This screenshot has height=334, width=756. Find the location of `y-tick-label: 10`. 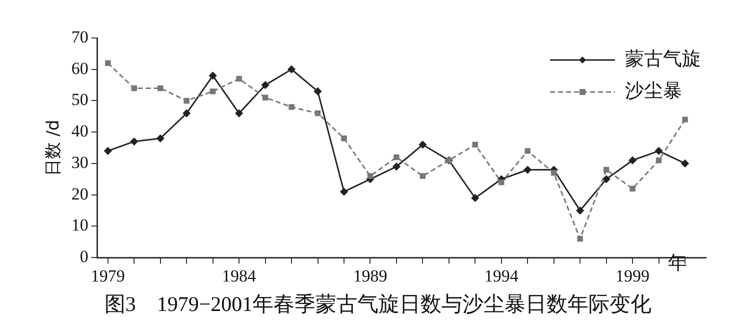

y-tick-label: 10 is located at coordinates (79, 225).